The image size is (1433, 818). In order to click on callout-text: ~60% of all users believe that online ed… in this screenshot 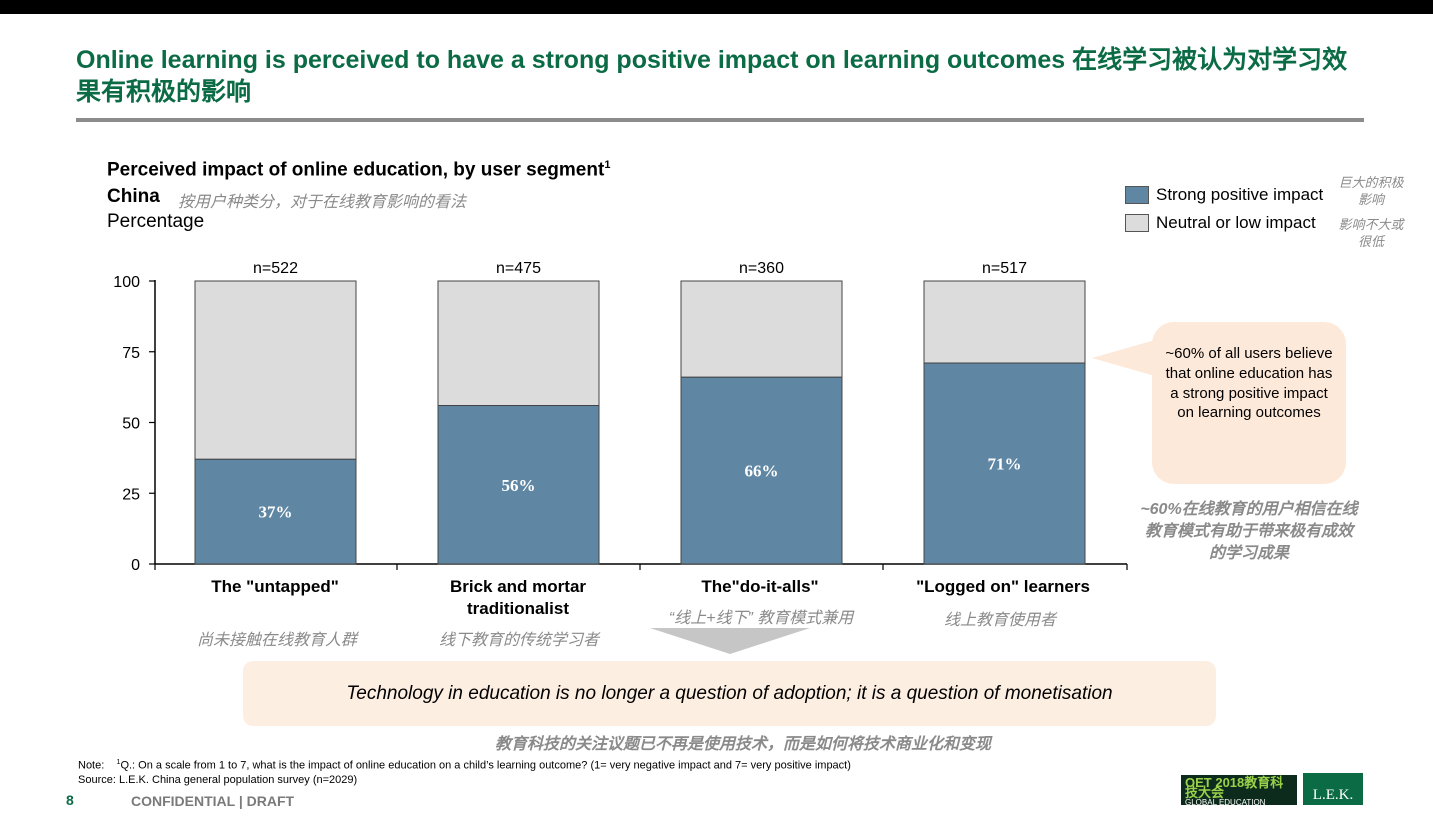, I will do `click(1249, 383)`.